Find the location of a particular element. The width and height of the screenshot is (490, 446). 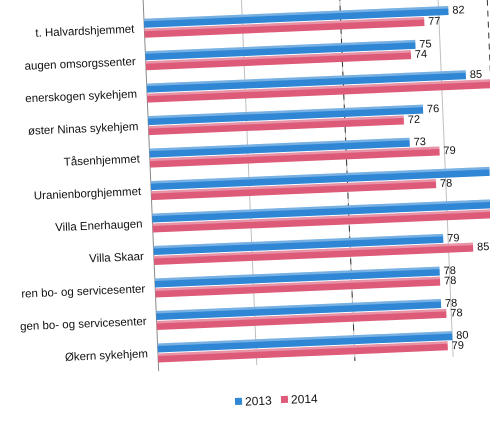

data-label-2013: 73 is located at coordinates (419, 142).